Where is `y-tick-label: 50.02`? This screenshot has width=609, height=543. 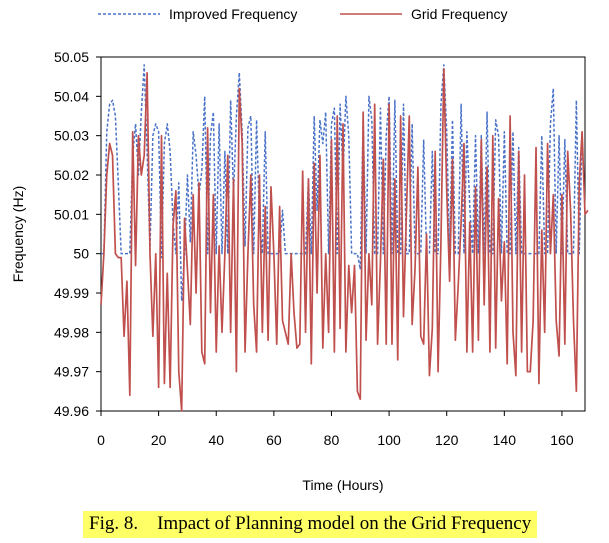
y-tick-label: 50.02 is located at coordinates (71, 175).